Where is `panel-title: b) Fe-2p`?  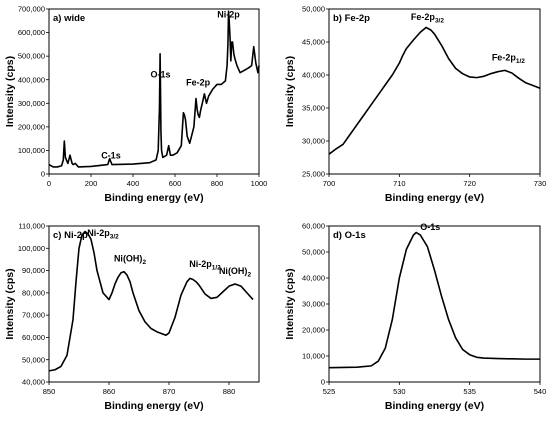
panel-title: b) Fe-2p is located at coordinates (351, 18).